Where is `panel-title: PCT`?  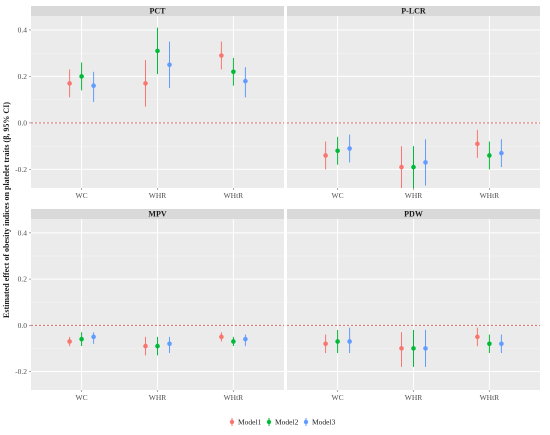
panel-title: PCT is located at coordinates (158, 11).